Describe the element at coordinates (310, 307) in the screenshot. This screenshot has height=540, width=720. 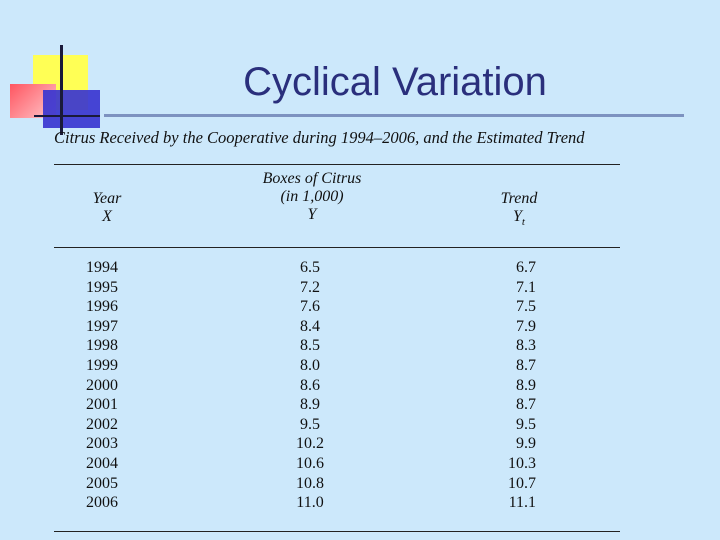
I see `boxes-cell: 7.6` at that location.